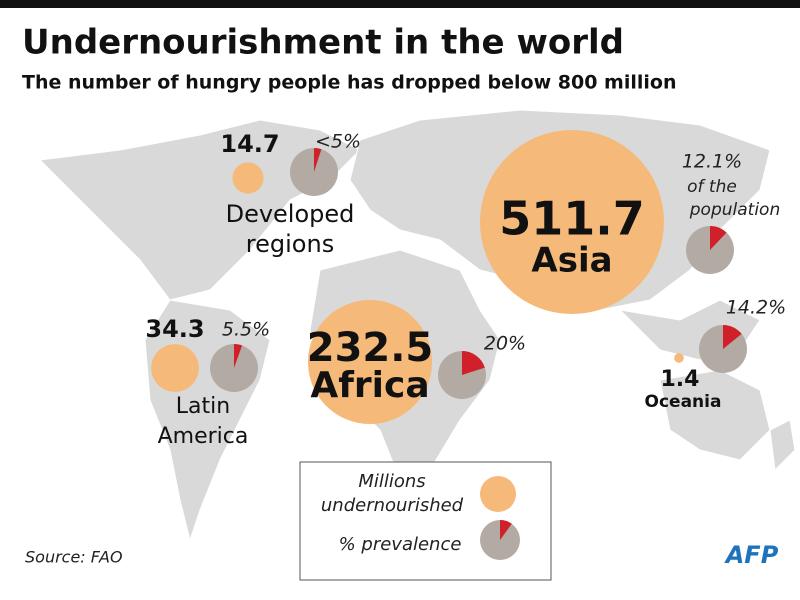 The width and height of the screenshot is (800, 600). Describe the element at coordinates (290, 244) in the screenshot. I see `region-name: regions` at that location.